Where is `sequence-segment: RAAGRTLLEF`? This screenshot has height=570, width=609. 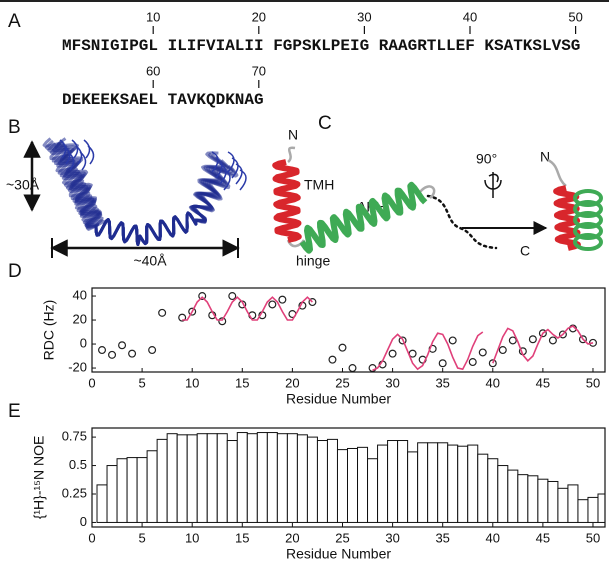
sequence-segment: RAAGRTLLEF is located at coordinates (427, 46).